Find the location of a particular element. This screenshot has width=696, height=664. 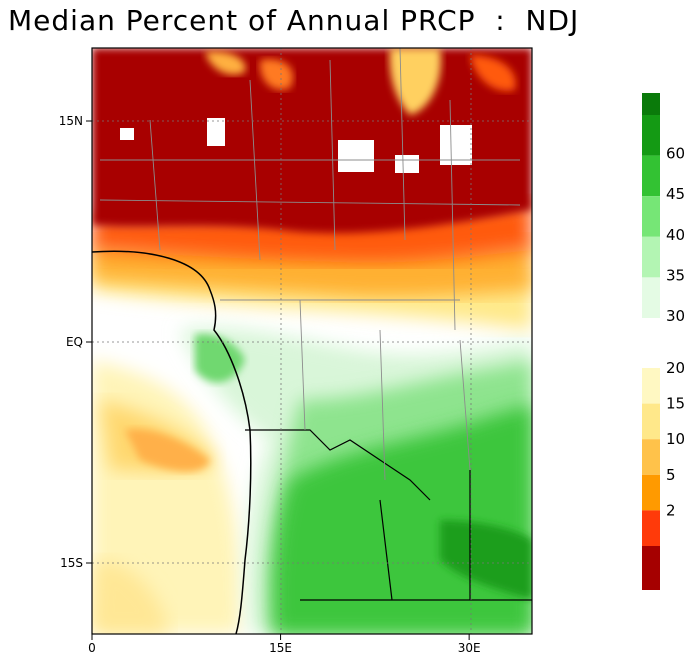

colorbar-label: 45 is located at coordinates (675, 194).